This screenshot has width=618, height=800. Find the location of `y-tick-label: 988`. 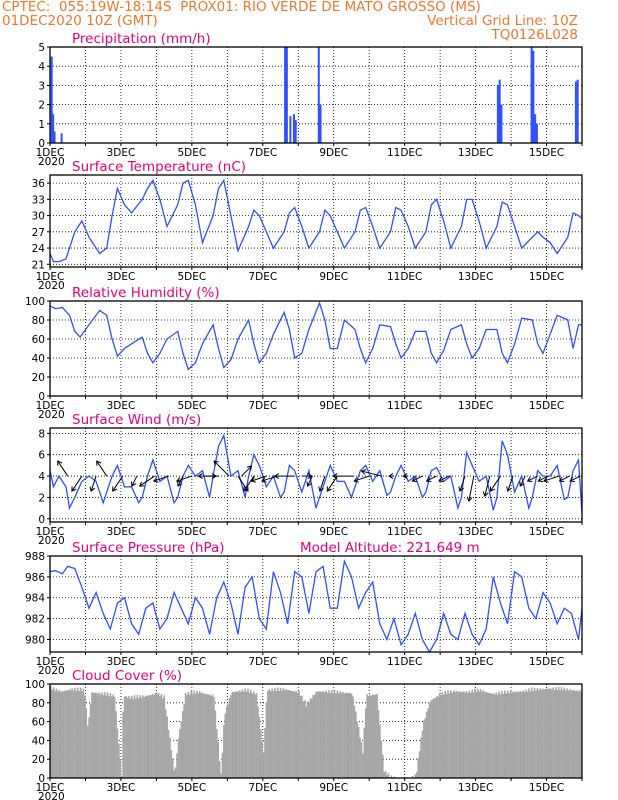

y-tick-label: 988 is located at coordinates (35, 557).